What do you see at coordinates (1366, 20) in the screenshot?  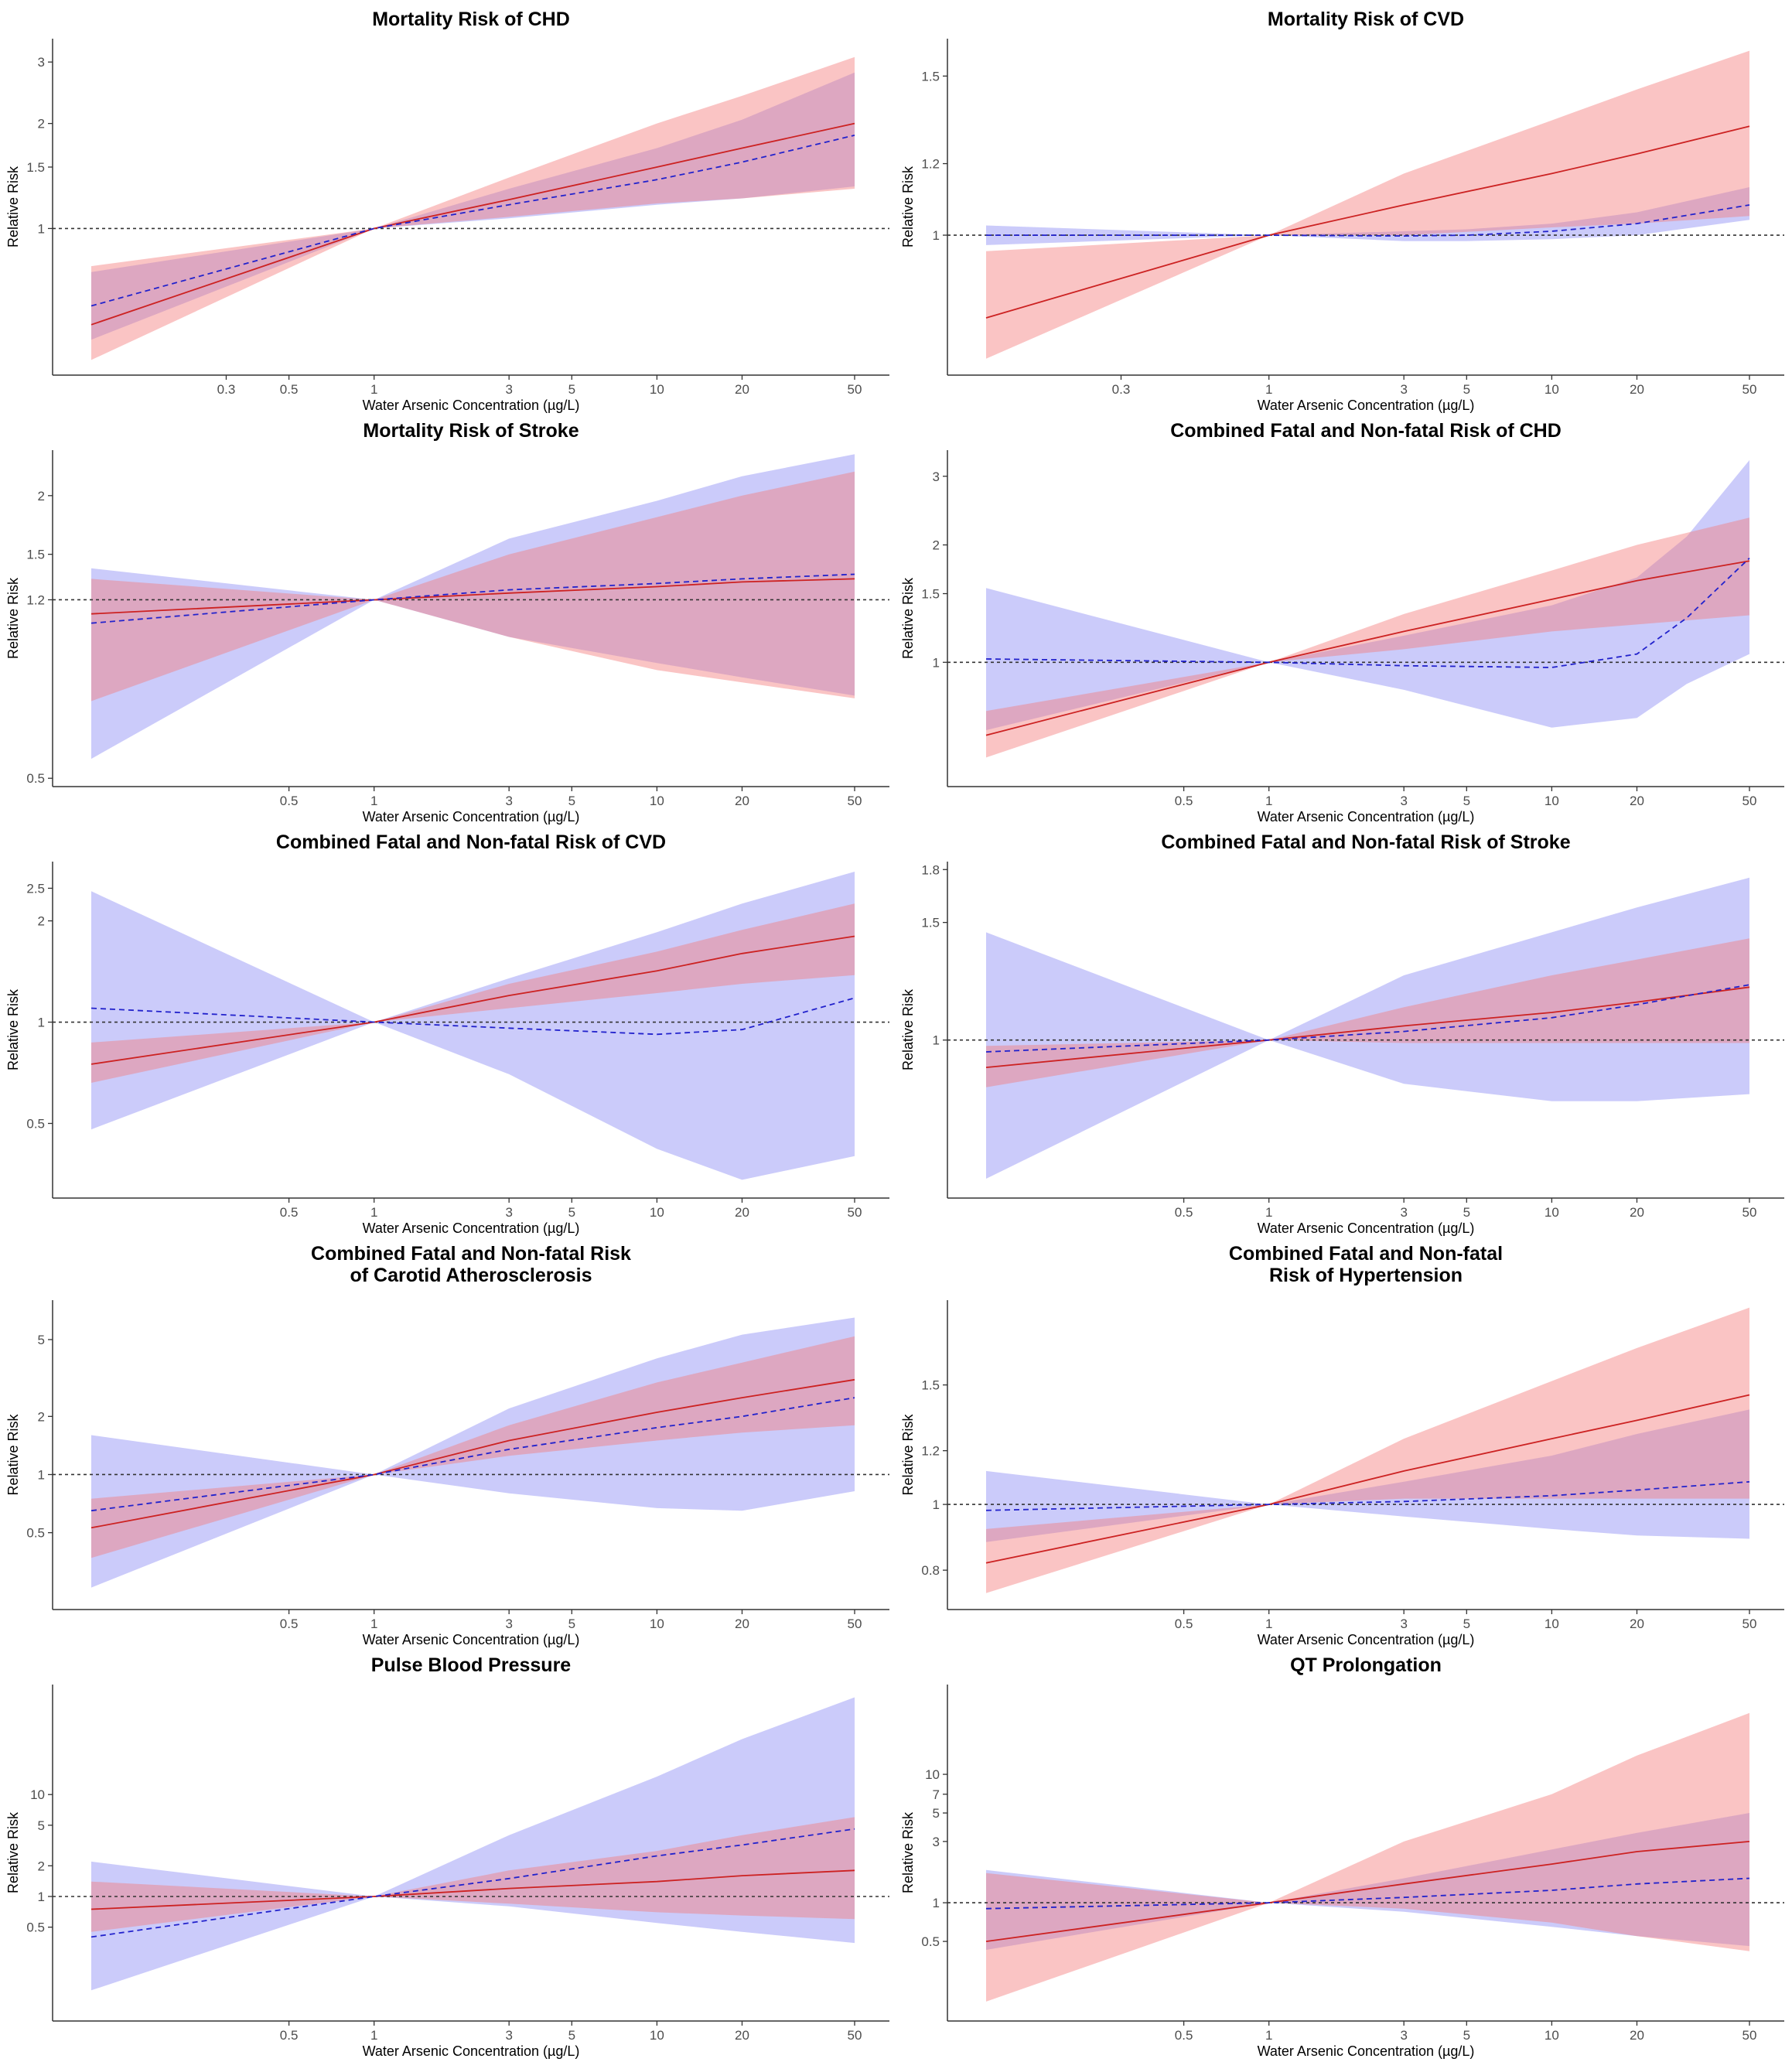 I see `panel-title: Mortality Risk of CVD` at bounding box center [1366, 20].